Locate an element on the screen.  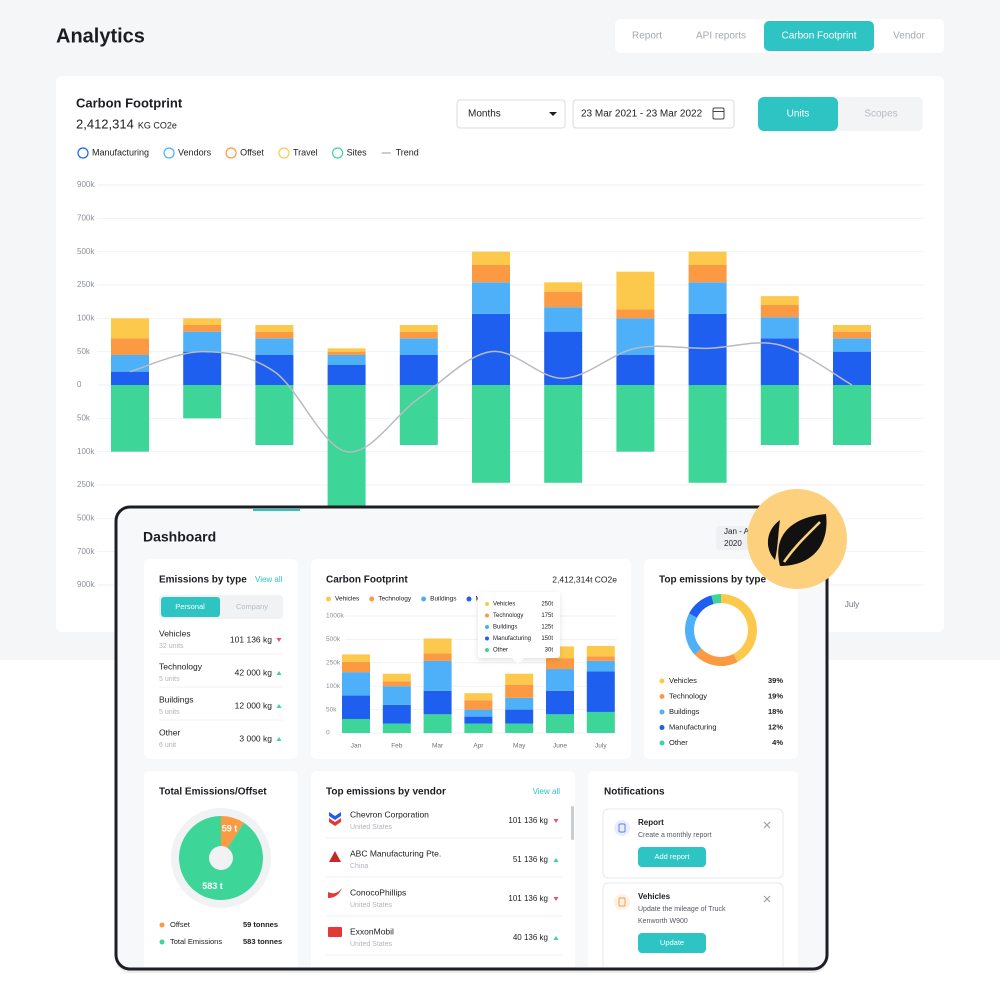
legend-value: 4% is located at coordinates (777, 742).